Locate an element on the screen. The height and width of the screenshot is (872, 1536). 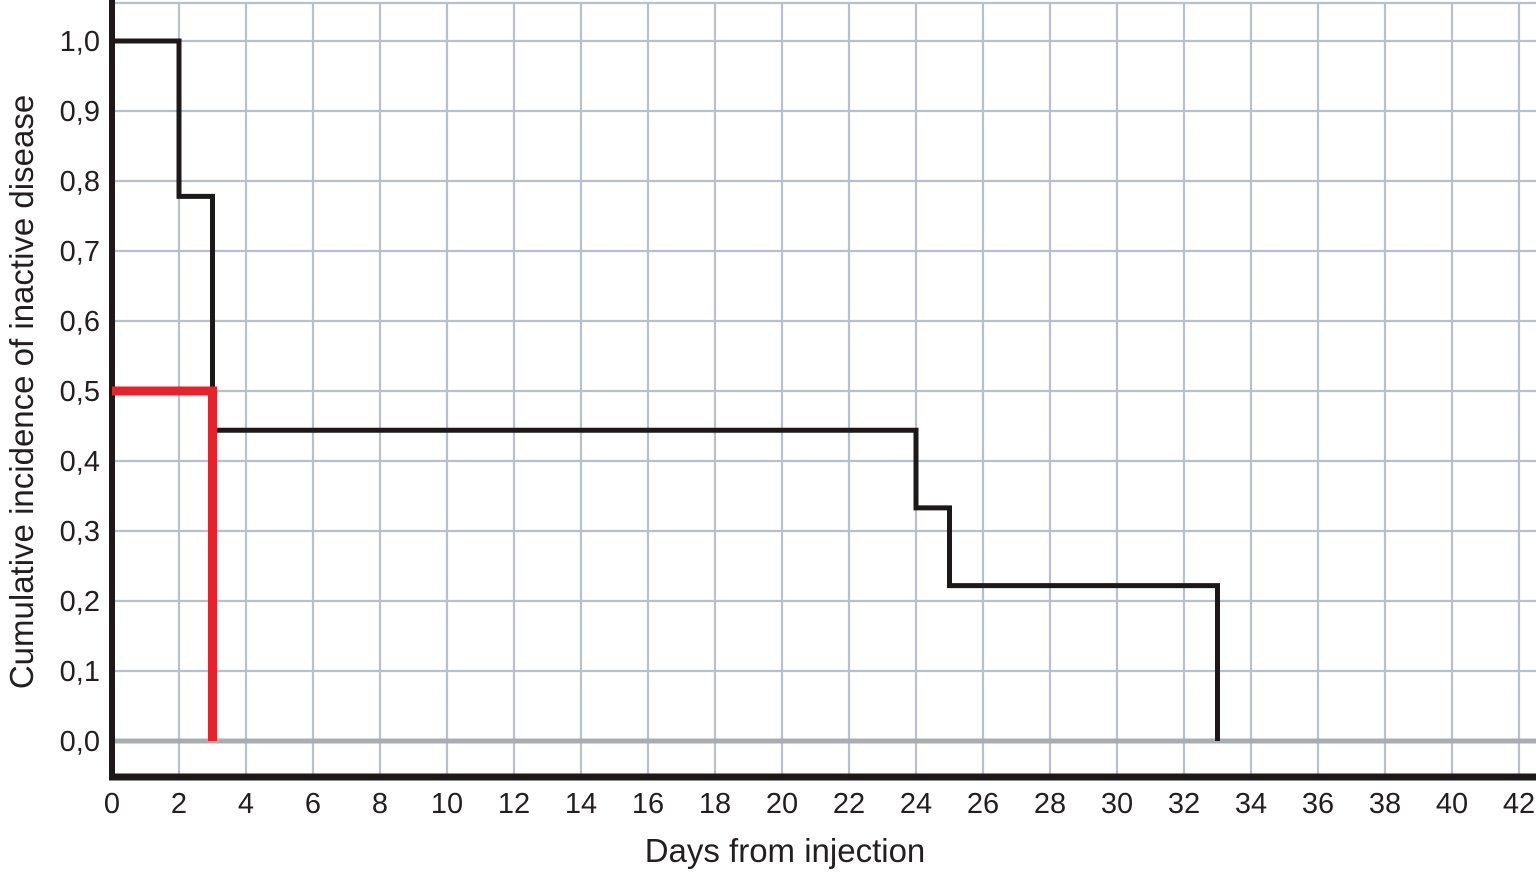
x-tick-label: 40 is located at coordinates (1452, 804).